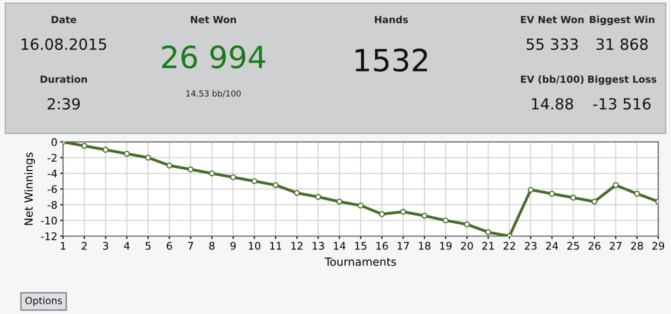 The height and width of the screenshot is (314, 671). Describe the element at coordinates (54, 142) in the screenshot. I see `y-tick-label: 0` at that location.